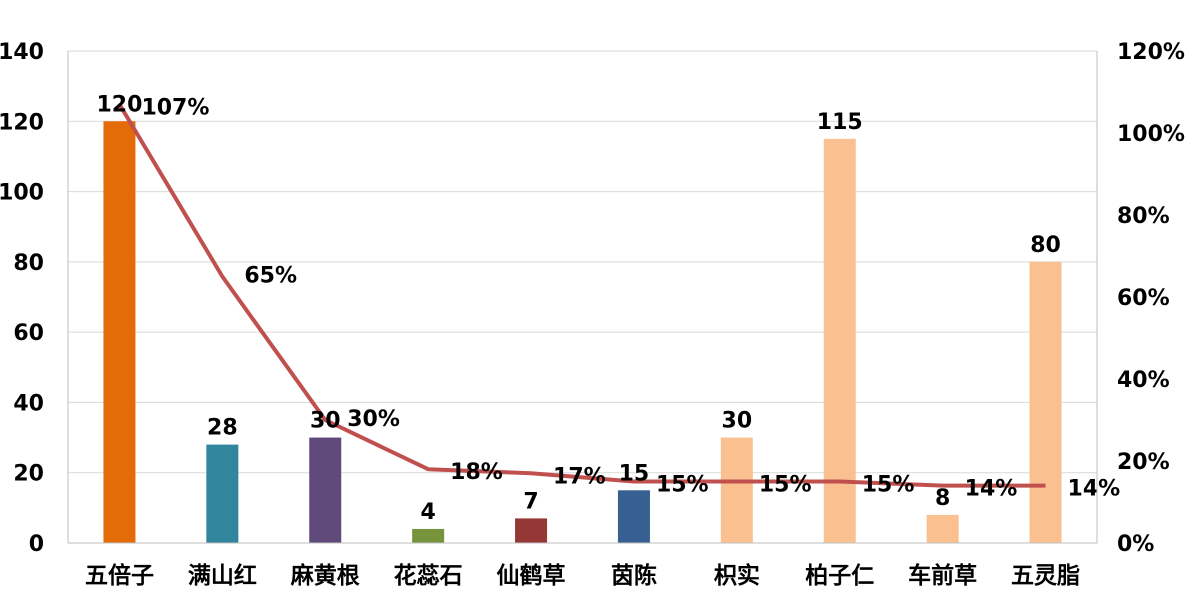 The image size is (1194, 602). Describe the element at coordinates (22, 52) in the screenshot. I see `y-axis-tick-label: 140` at that location.